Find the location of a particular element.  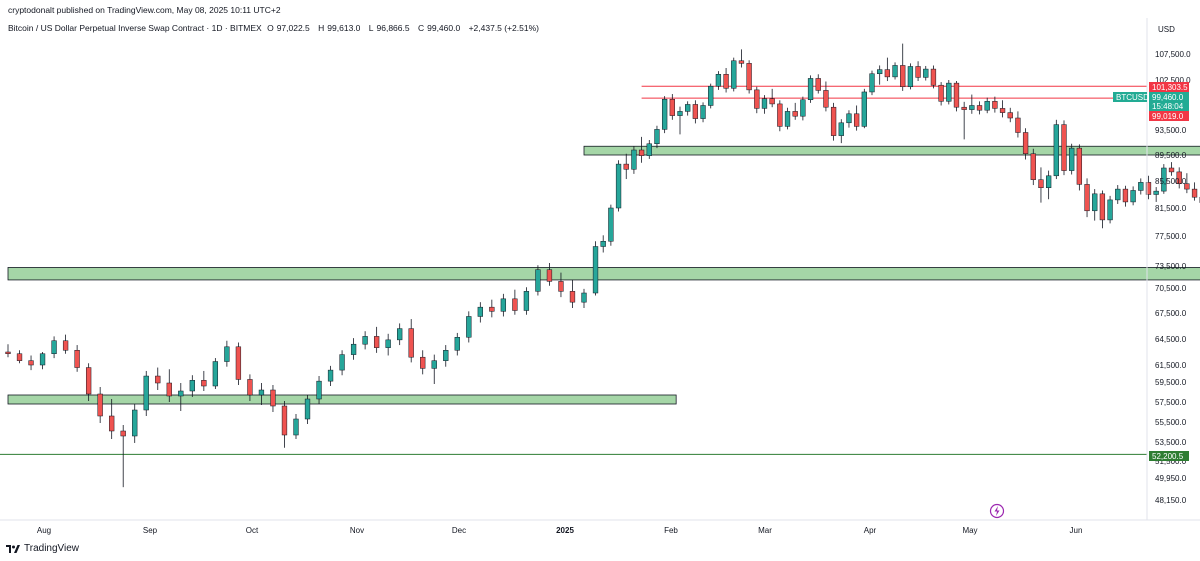

y-tick-label: 77,500.0 is located at coordinates (1171, 236).